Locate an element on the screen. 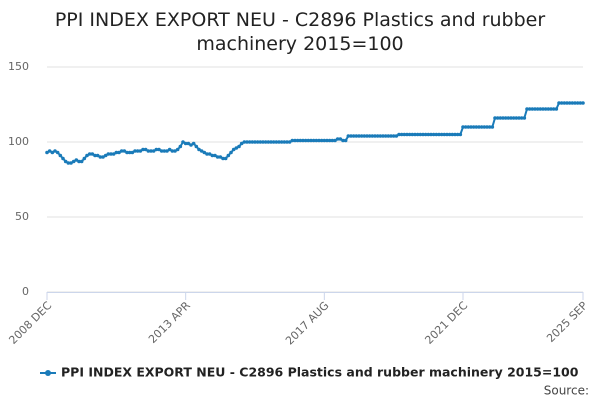 This screenshot has width=600, height=400. x-tick-label: 2008 DEC is located at coordinates (30, 323).